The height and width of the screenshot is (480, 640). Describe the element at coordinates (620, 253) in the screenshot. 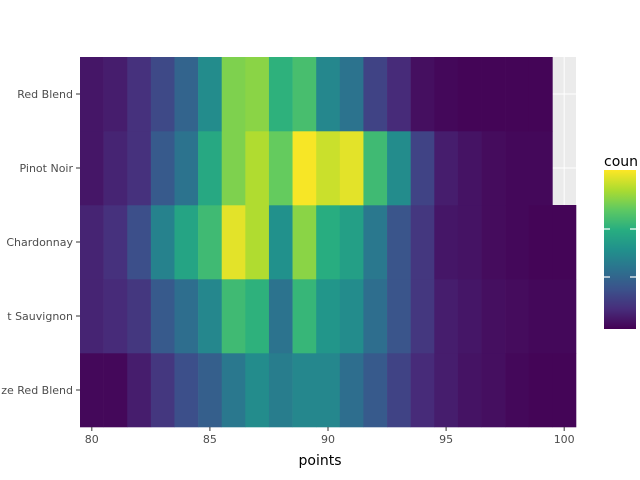

I see `legend-ticks` at that location.